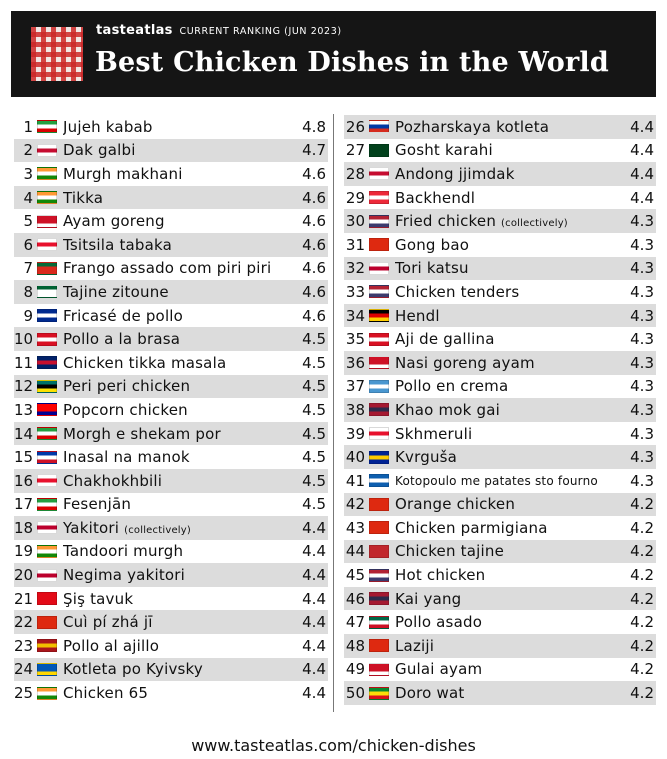  I want to click on dish-name: Pollo en crema, so click(507, 386).